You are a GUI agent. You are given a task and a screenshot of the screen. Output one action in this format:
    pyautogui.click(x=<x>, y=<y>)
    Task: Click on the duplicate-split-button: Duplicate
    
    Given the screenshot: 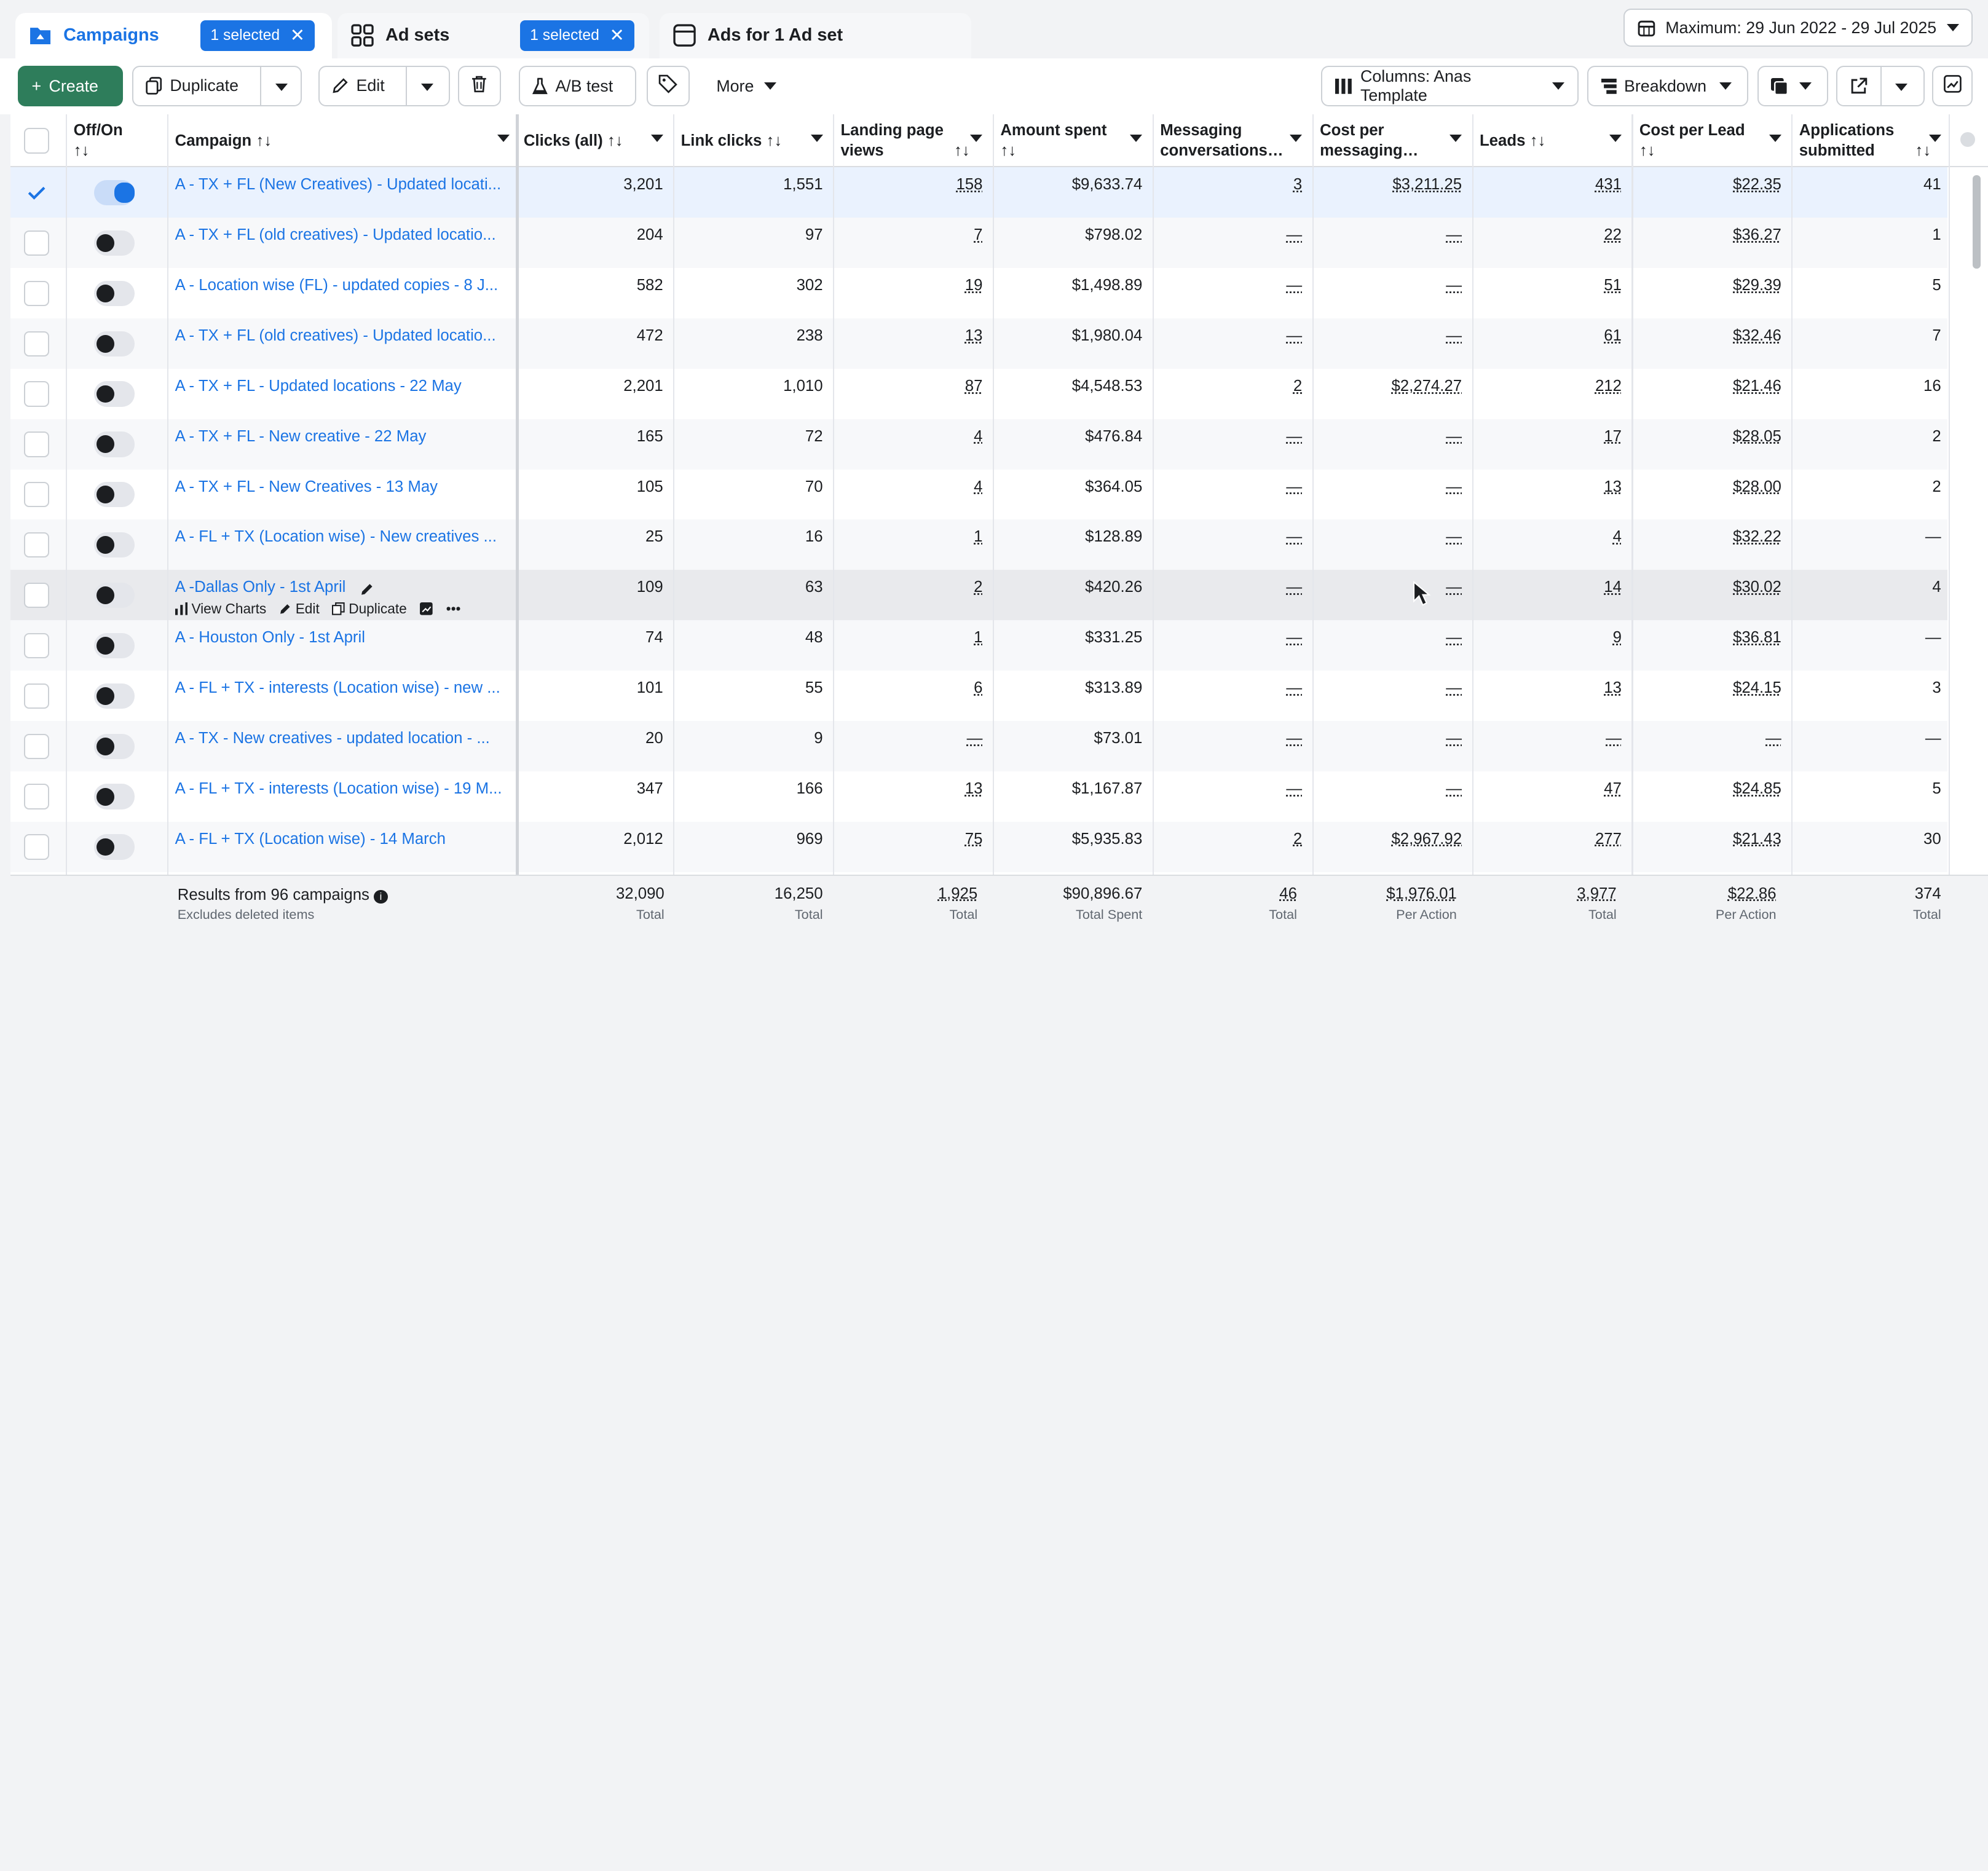 What is the action you would take?
    pyautogui.click(x=217, y=86)
    